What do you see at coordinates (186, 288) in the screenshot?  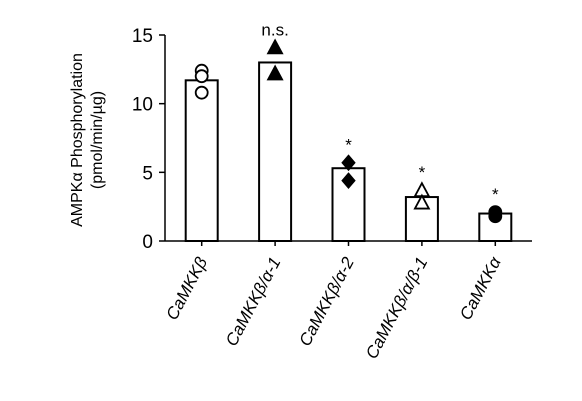 I see `x-tick-label: CaMKKβ` at bounding box center [186, 288].